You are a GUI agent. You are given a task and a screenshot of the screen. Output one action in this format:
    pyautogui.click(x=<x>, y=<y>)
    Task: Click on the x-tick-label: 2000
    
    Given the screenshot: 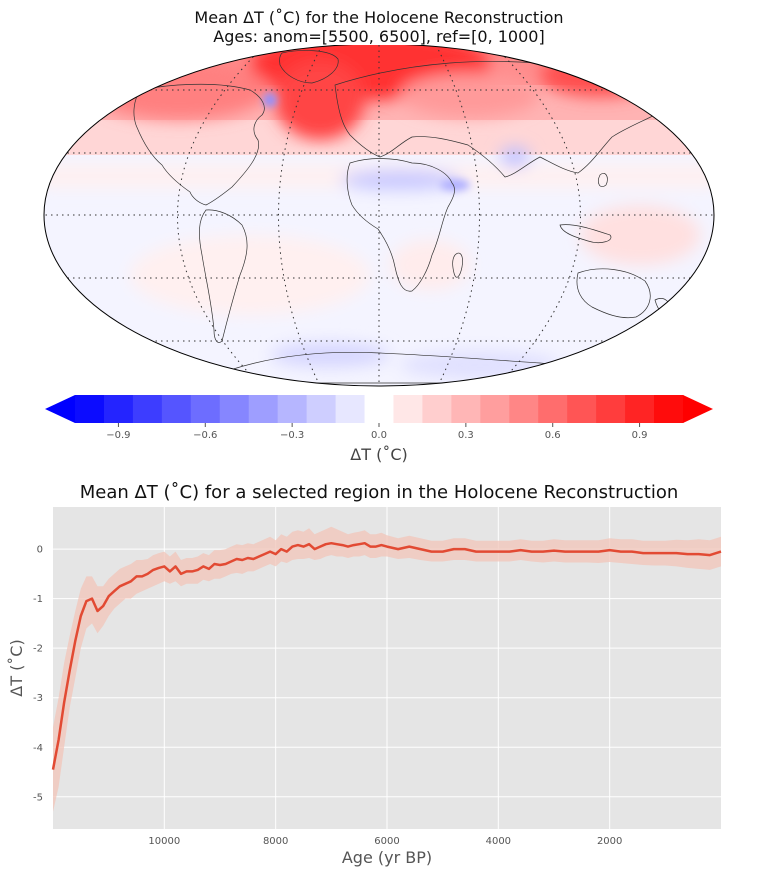 What is the action you would take?
    pyautogui.click(x=609, y=841)
    